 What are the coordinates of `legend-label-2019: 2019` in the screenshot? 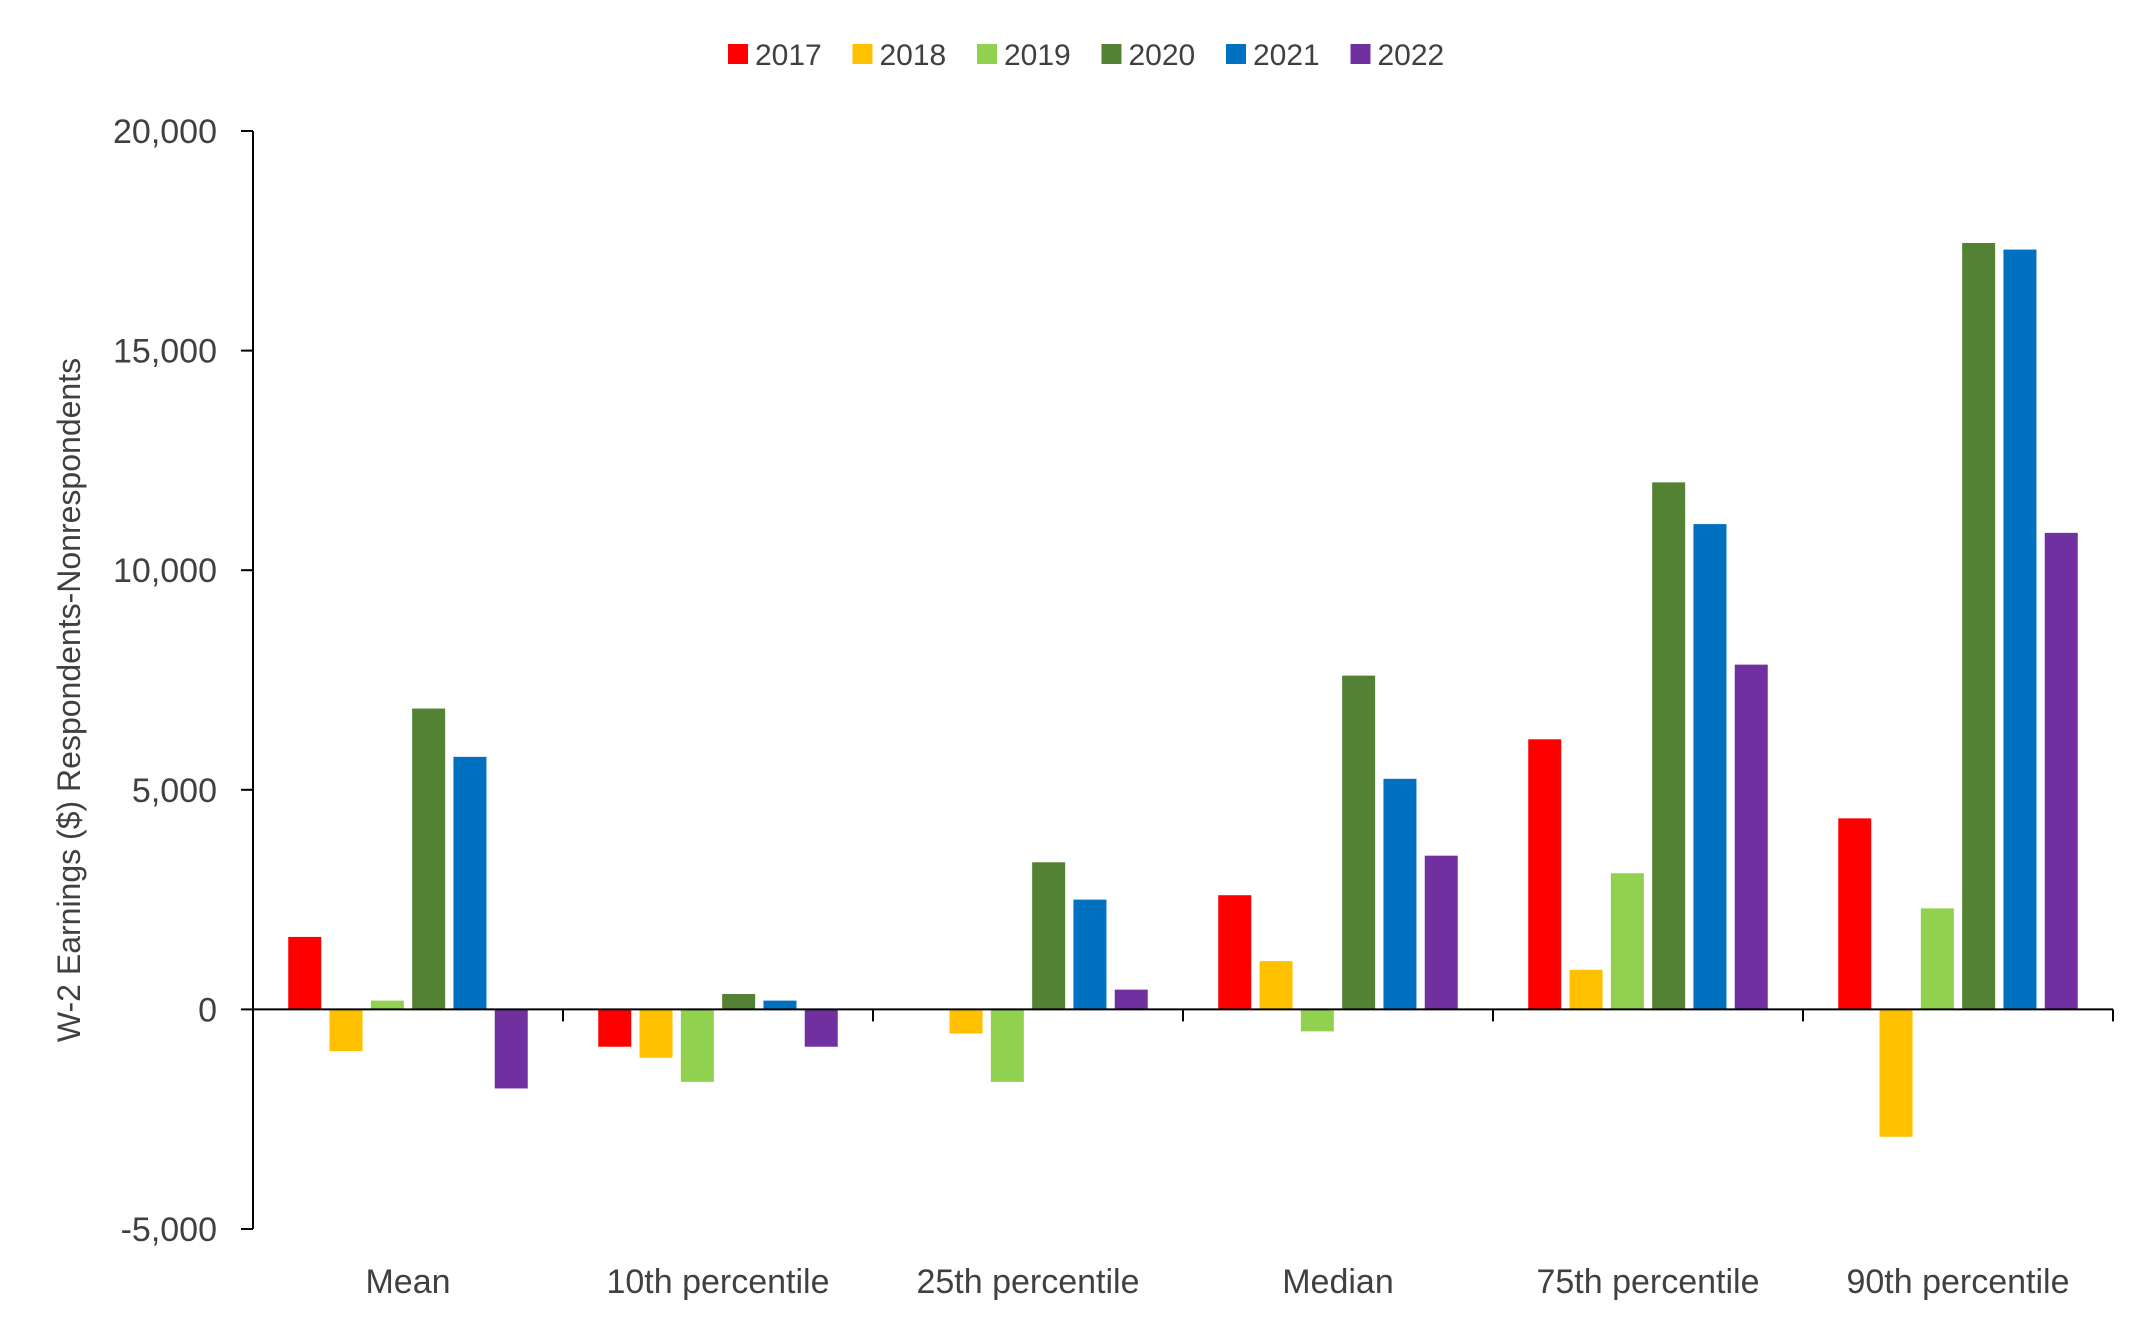 It's located at (1037, 55).